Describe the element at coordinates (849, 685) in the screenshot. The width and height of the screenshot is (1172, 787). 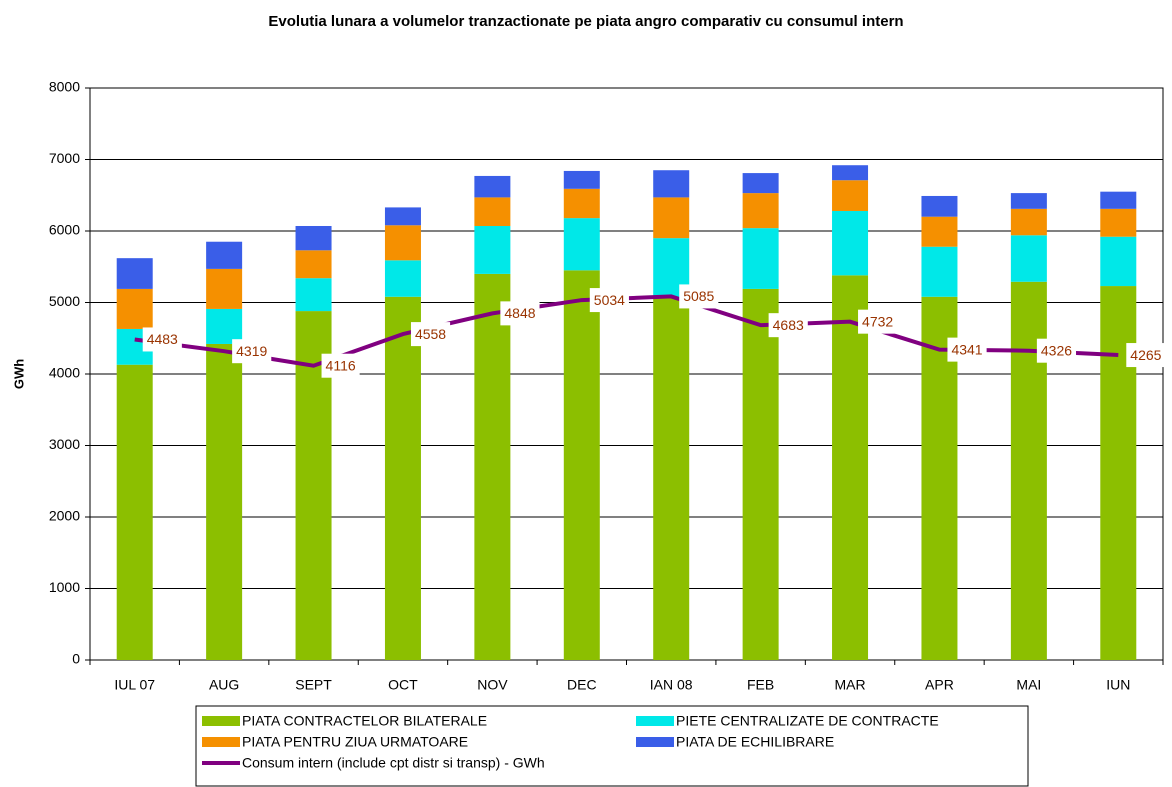
I see `x-tick-label: MAR` at that location.